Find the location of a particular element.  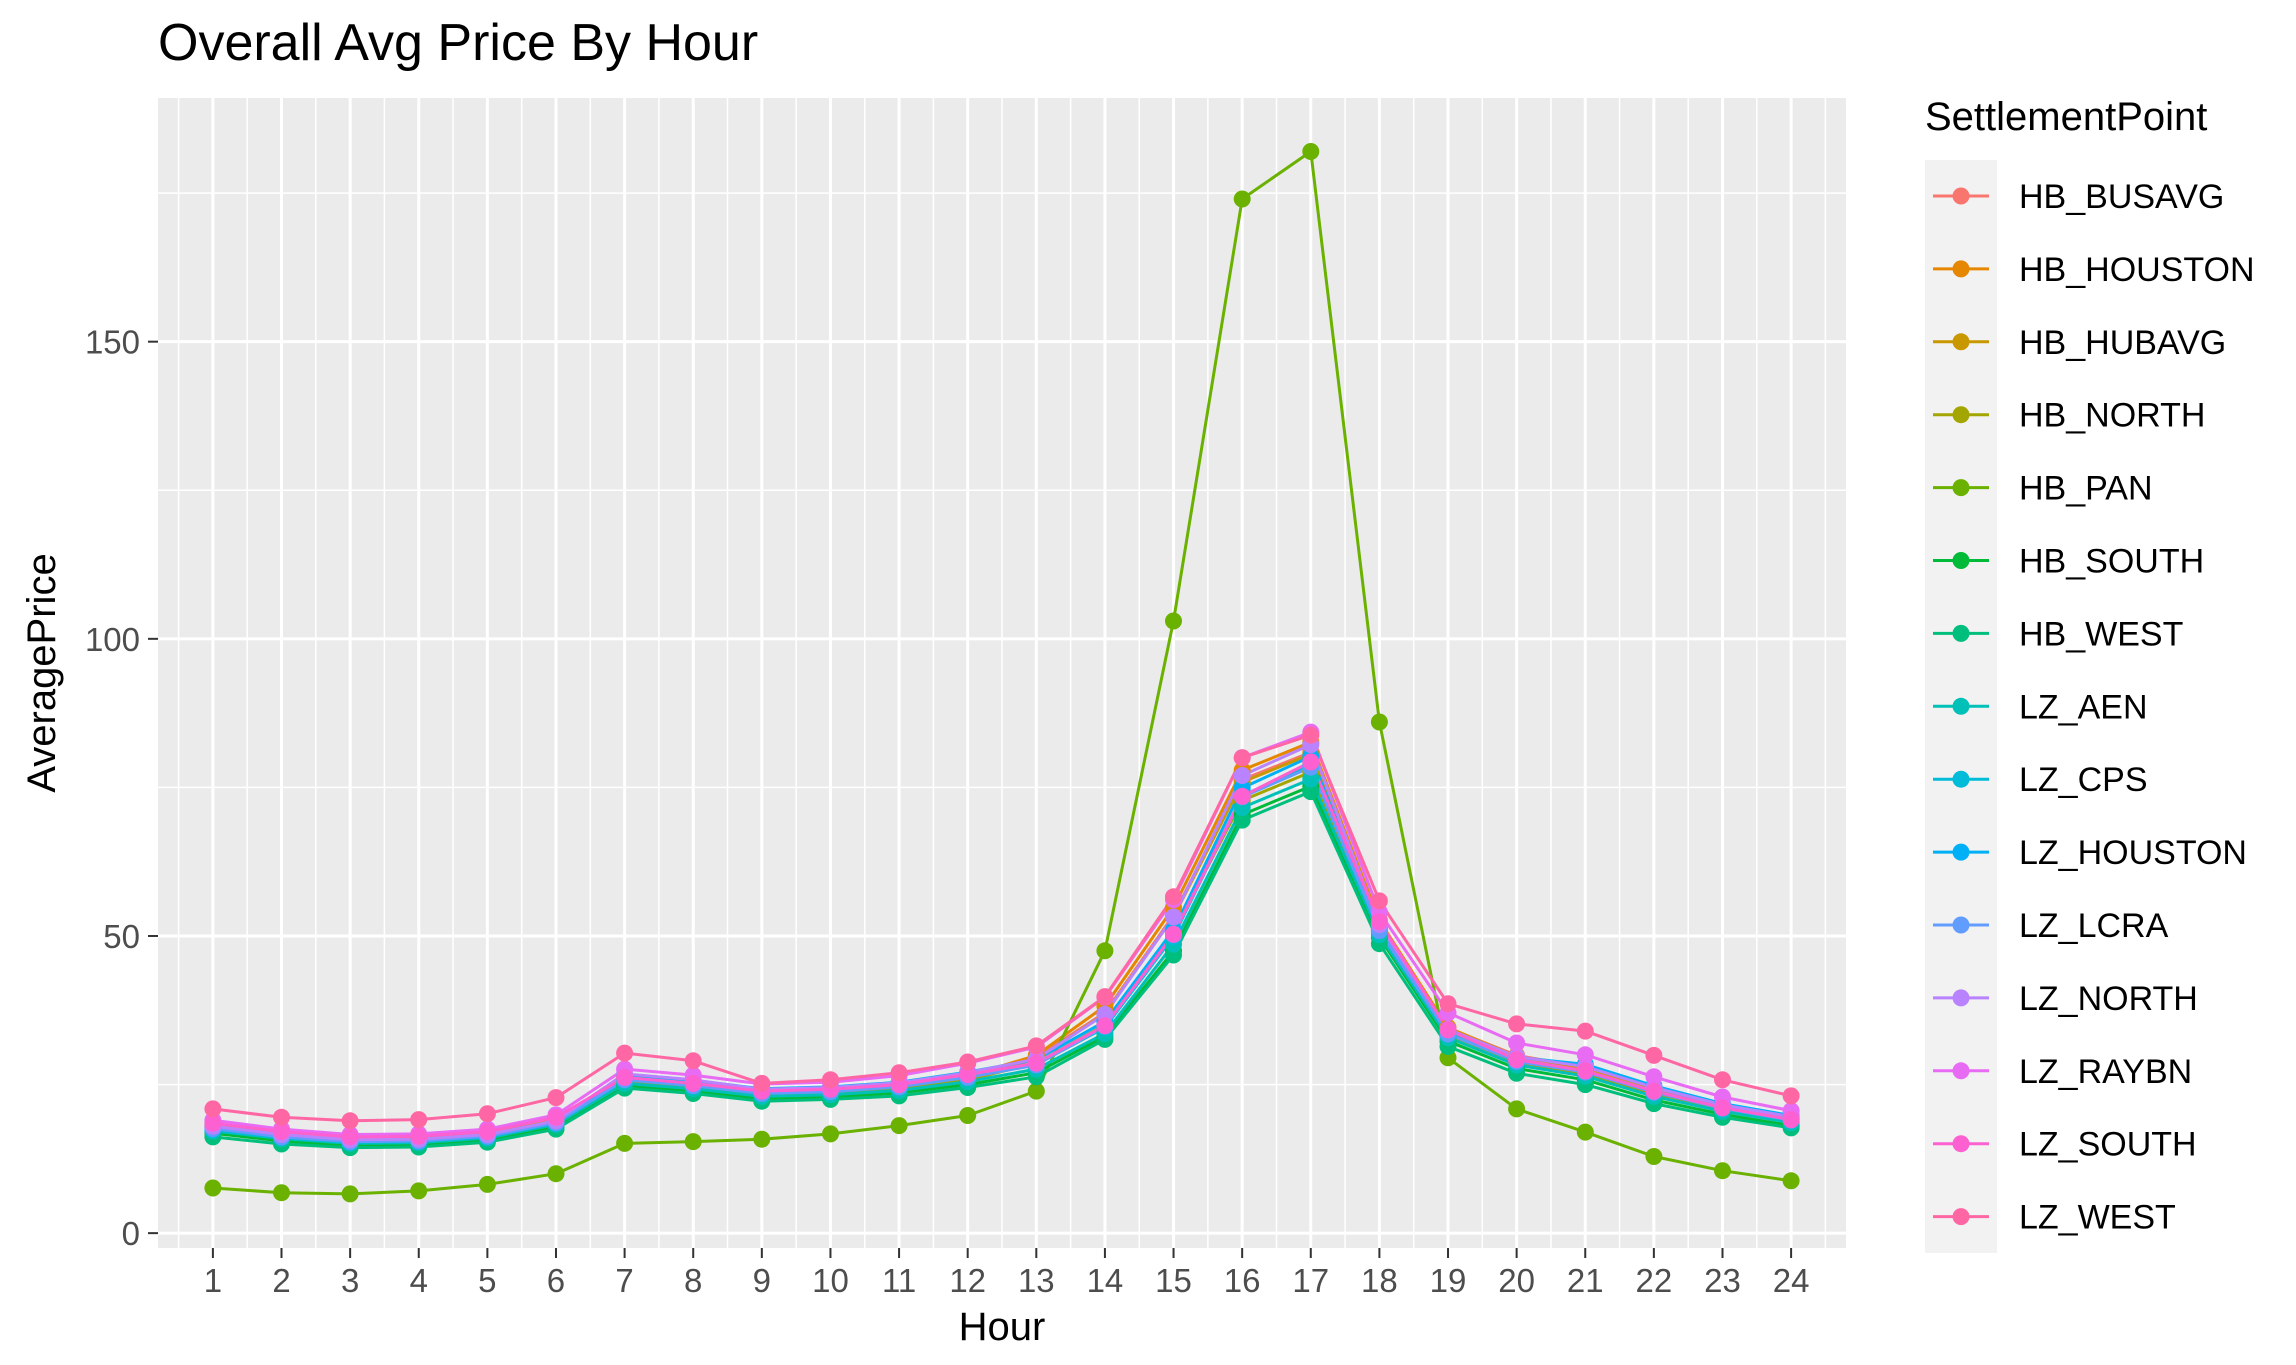

x-tick-label: 12 is located at coordinates (967, 1280).